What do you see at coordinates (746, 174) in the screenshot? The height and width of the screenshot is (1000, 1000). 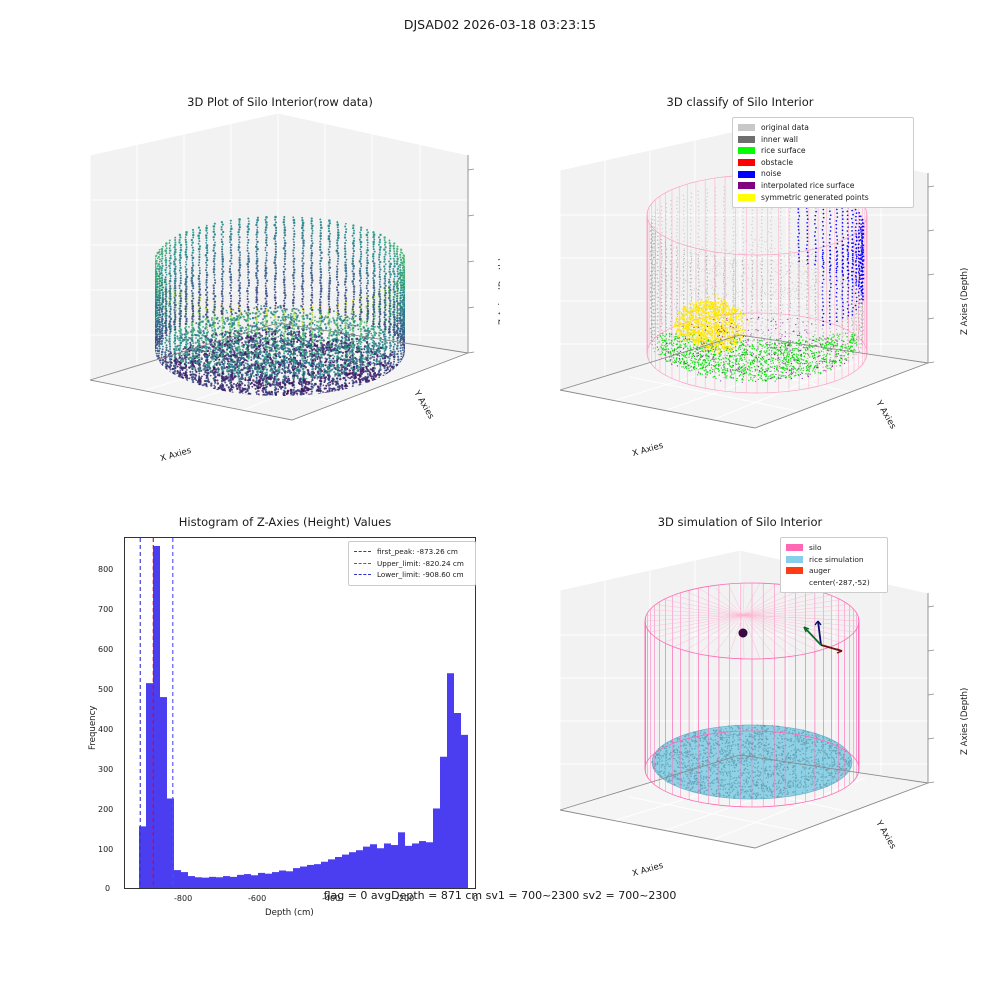 I see `legend-swatch-noise` at bounding box center [746, 174].